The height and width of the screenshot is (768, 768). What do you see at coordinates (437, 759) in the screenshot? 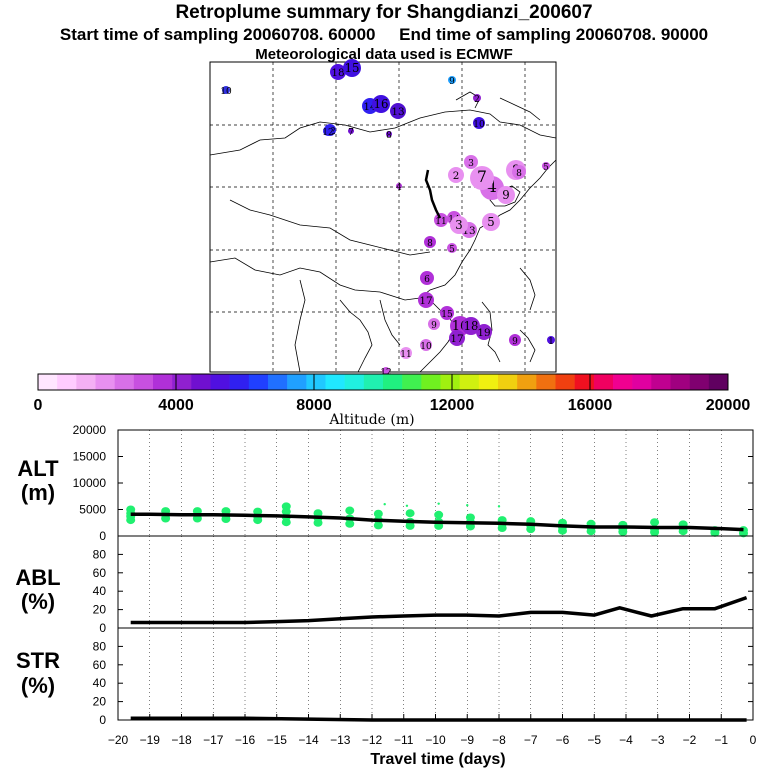
I see `x-axis-label: Travel time (days)` at bounding box center [437, 759].